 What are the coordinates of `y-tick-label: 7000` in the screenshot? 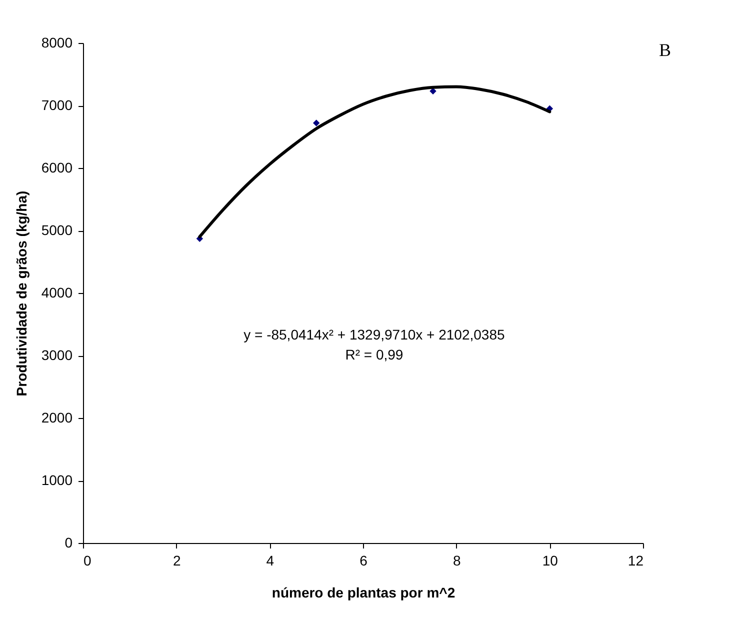 It's located at (57, 105).